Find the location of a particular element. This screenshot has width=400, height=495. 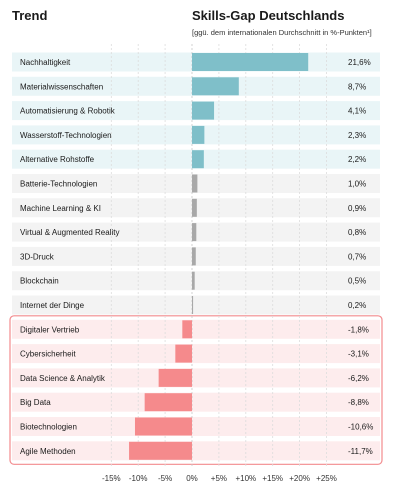

value-label: 0,5% is located at coordinates (357, 281).